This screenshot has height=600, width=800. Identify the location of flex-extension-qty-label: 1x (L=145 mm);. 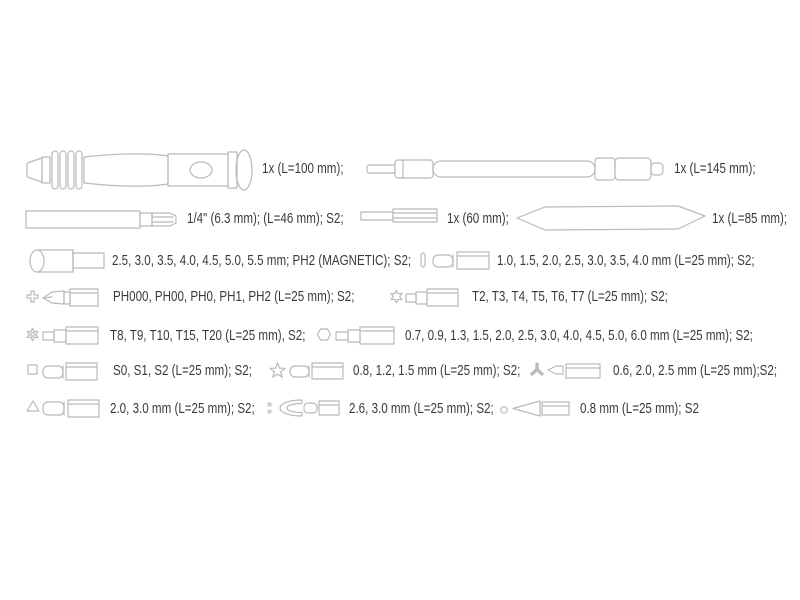
(715, 169).